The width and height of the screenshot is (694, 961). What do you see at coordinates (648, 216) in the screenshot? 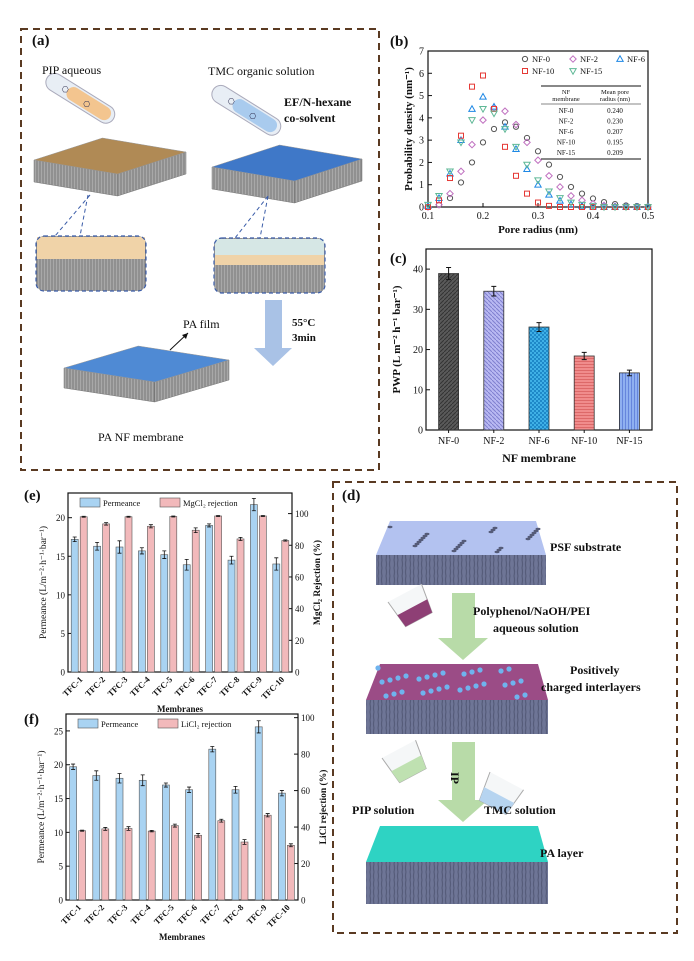
I see `plot-b-xtick-label: 0.5` at bounding box center [648, 216].